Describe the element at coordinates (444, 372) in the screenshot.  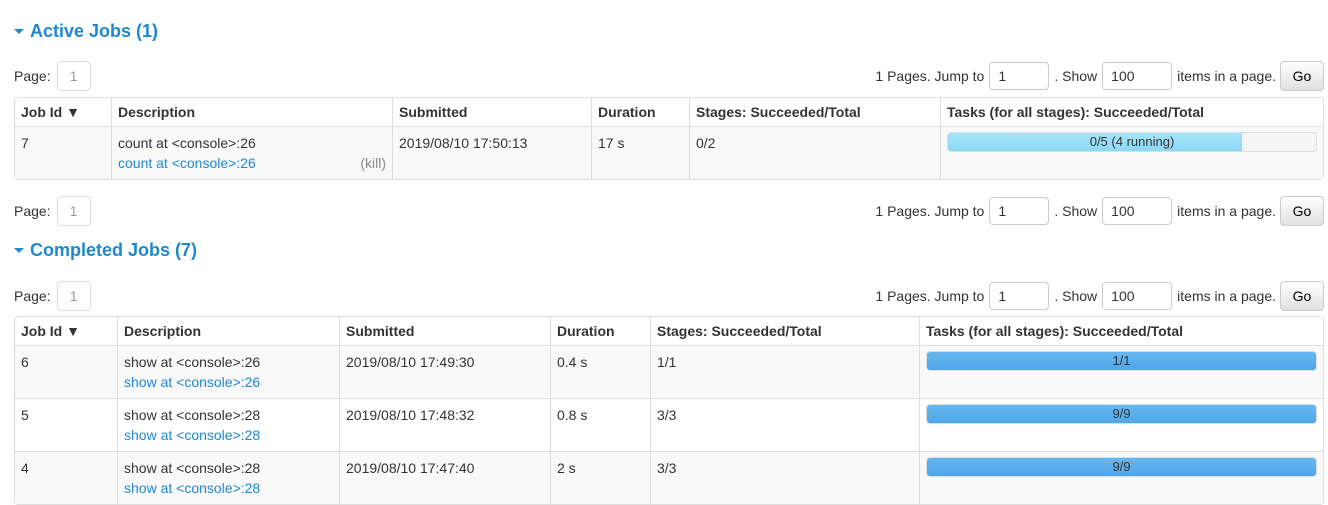
I see `submitted-time: 2019/08/10 17:49:30` at that location.